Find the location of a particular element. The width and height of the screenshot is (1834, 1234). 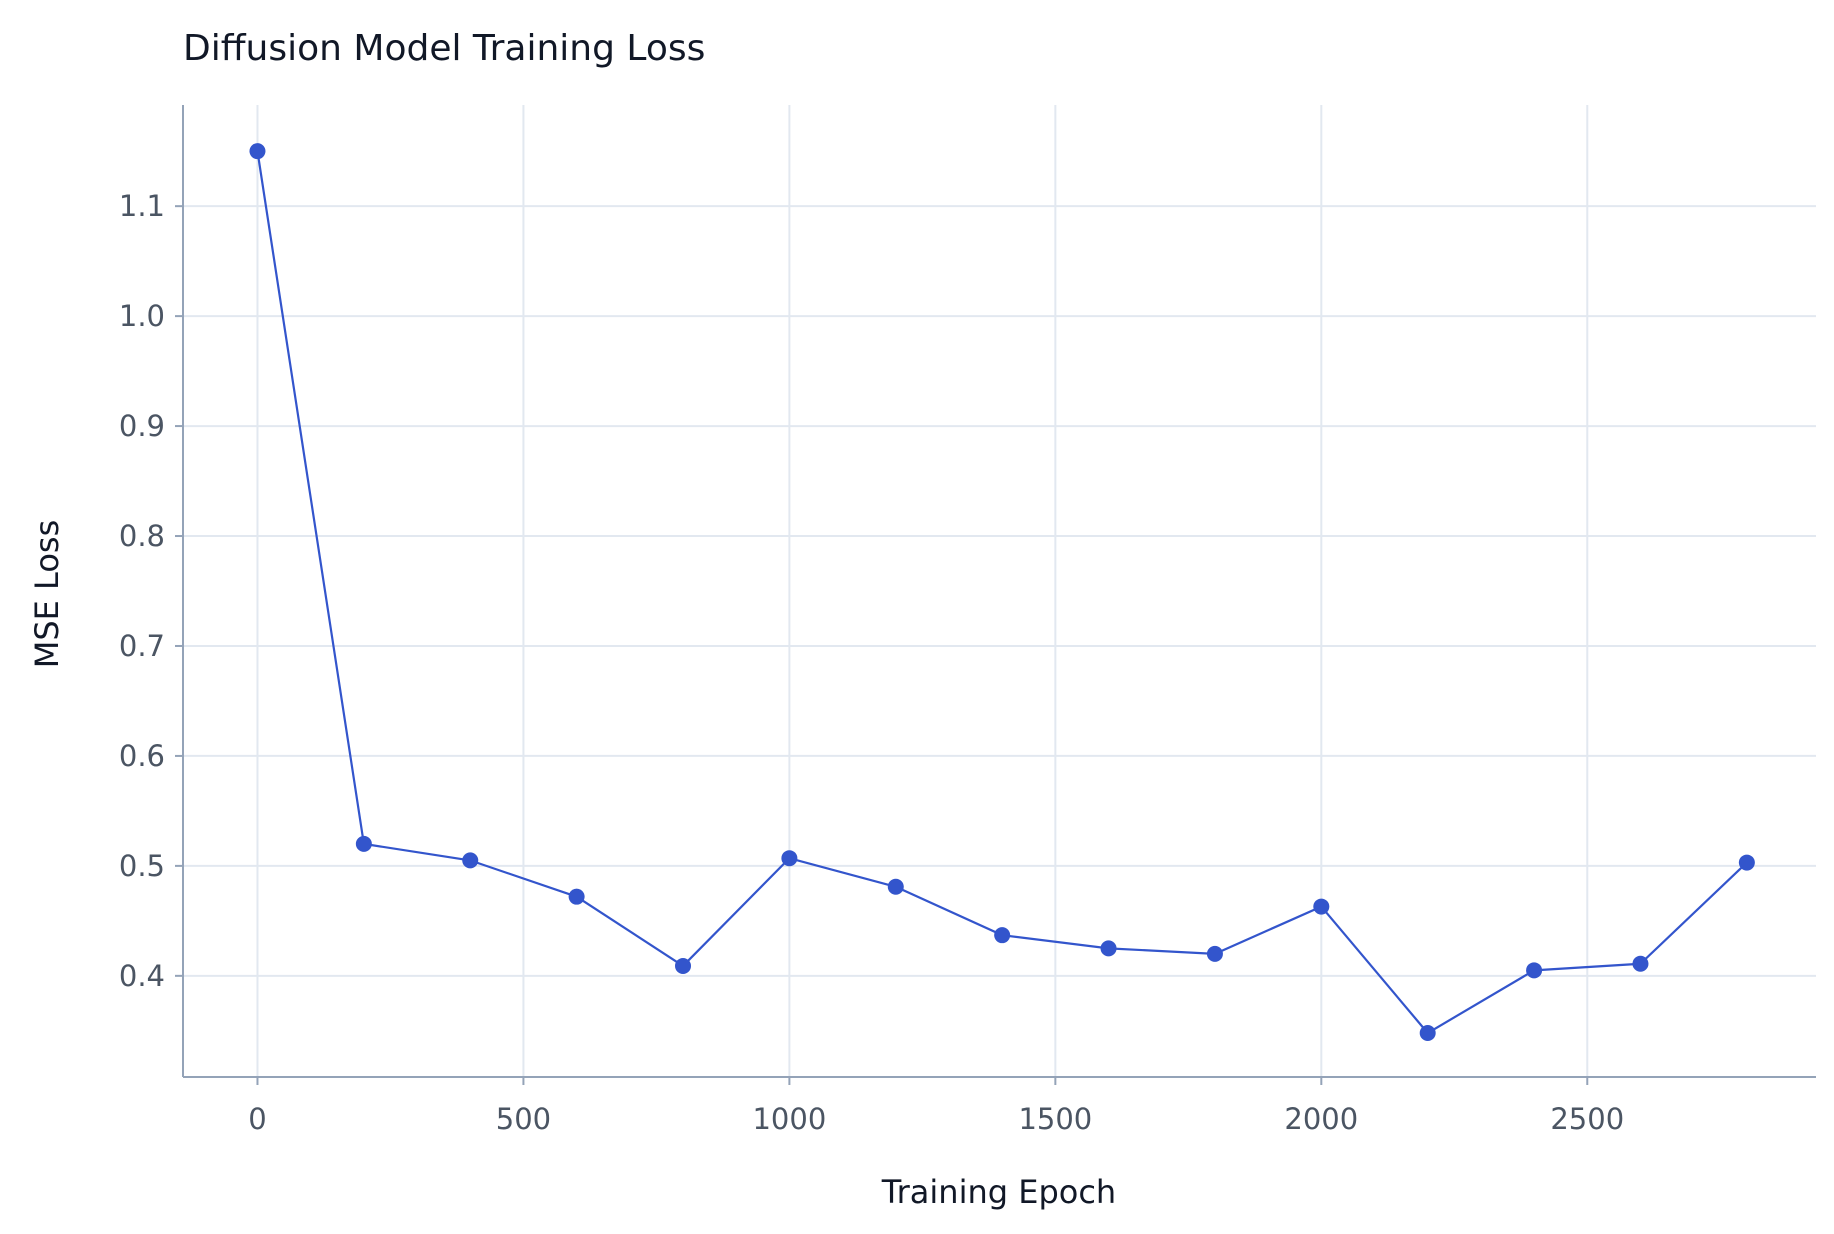

y-axis-label: MSE Loss is located at coordinates (47, 594).